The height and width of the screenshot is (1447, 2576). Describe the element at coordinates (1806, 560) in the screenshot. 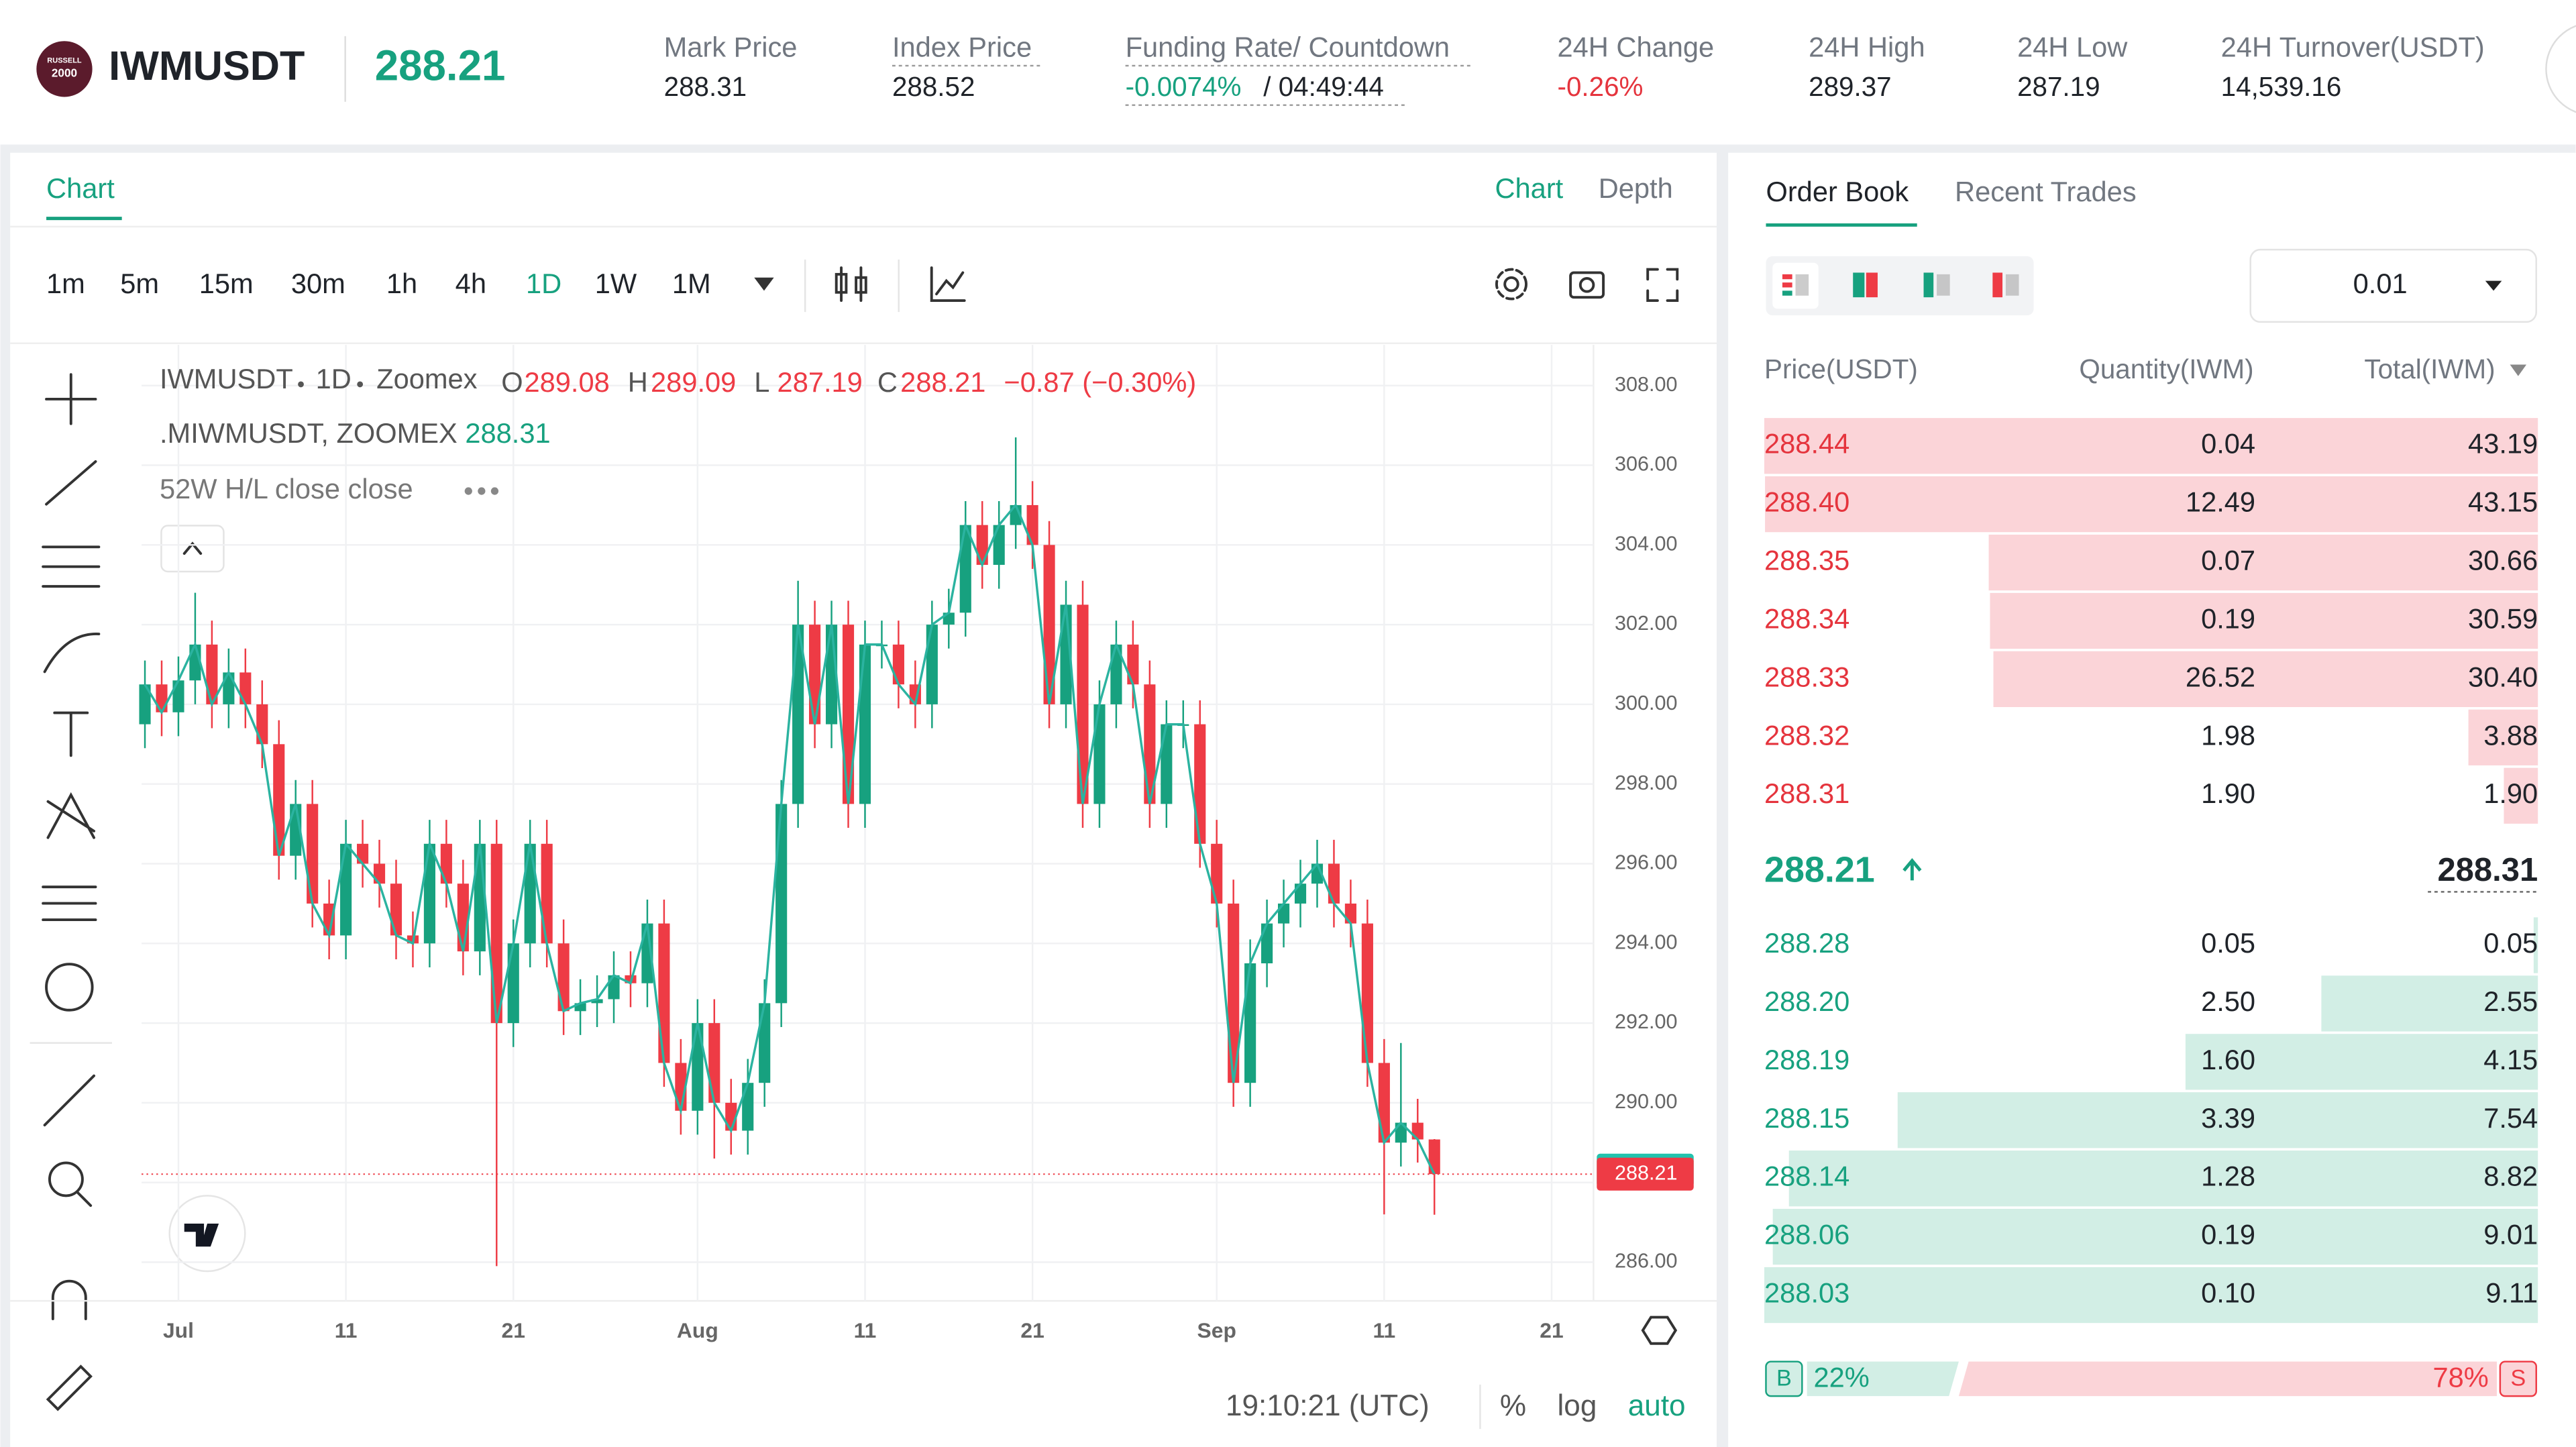

I see `book-price: 288.35` at that location.